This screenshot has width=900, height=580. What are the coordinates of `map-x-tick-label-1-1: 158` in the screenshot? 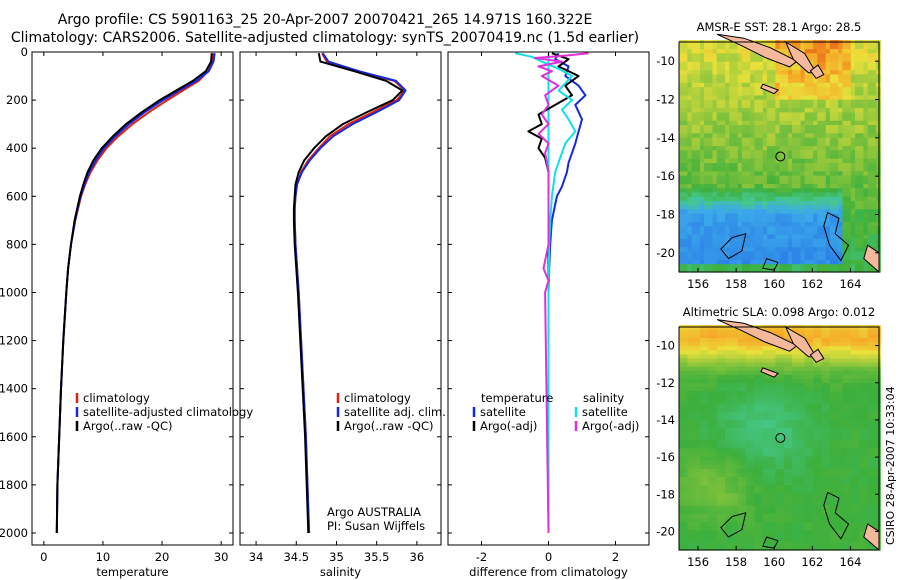 It's located at (736, 562).